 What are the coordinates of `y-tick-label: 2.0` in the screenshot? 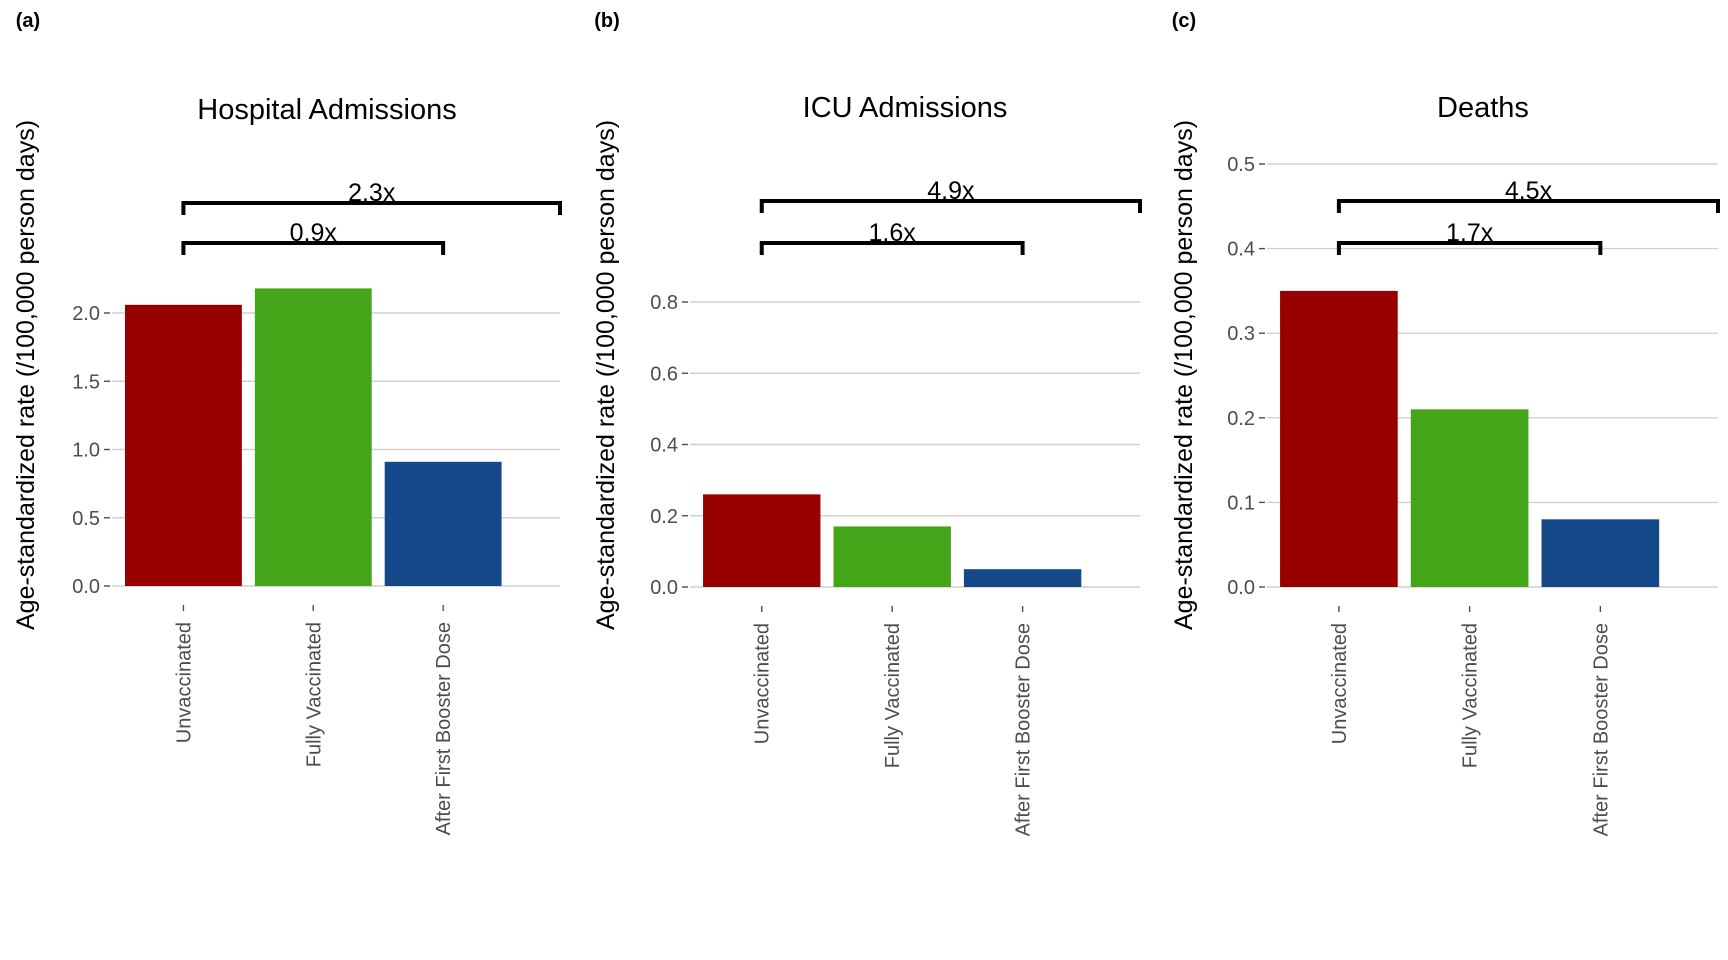 It's located at (86, 314).